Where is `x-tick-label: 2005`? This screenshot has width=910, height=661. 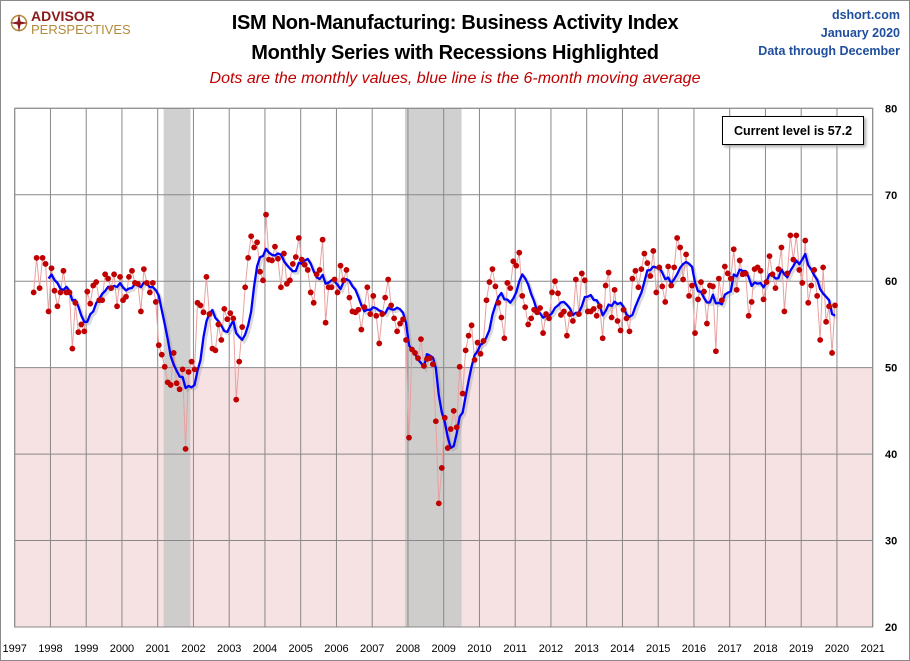
x-tick-label: 2005 is located at coordinates (300, 649).